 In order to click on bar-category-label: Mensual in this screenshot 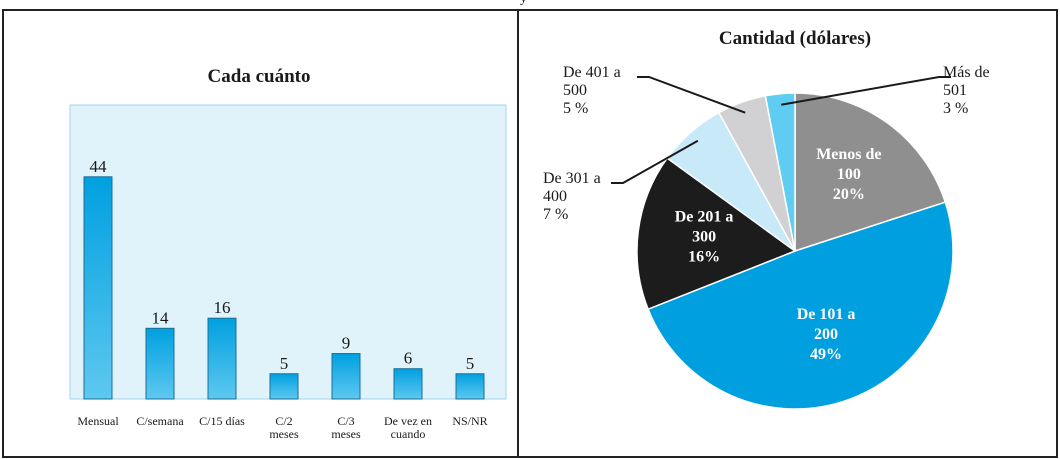, I will do `click(98, 421)`.